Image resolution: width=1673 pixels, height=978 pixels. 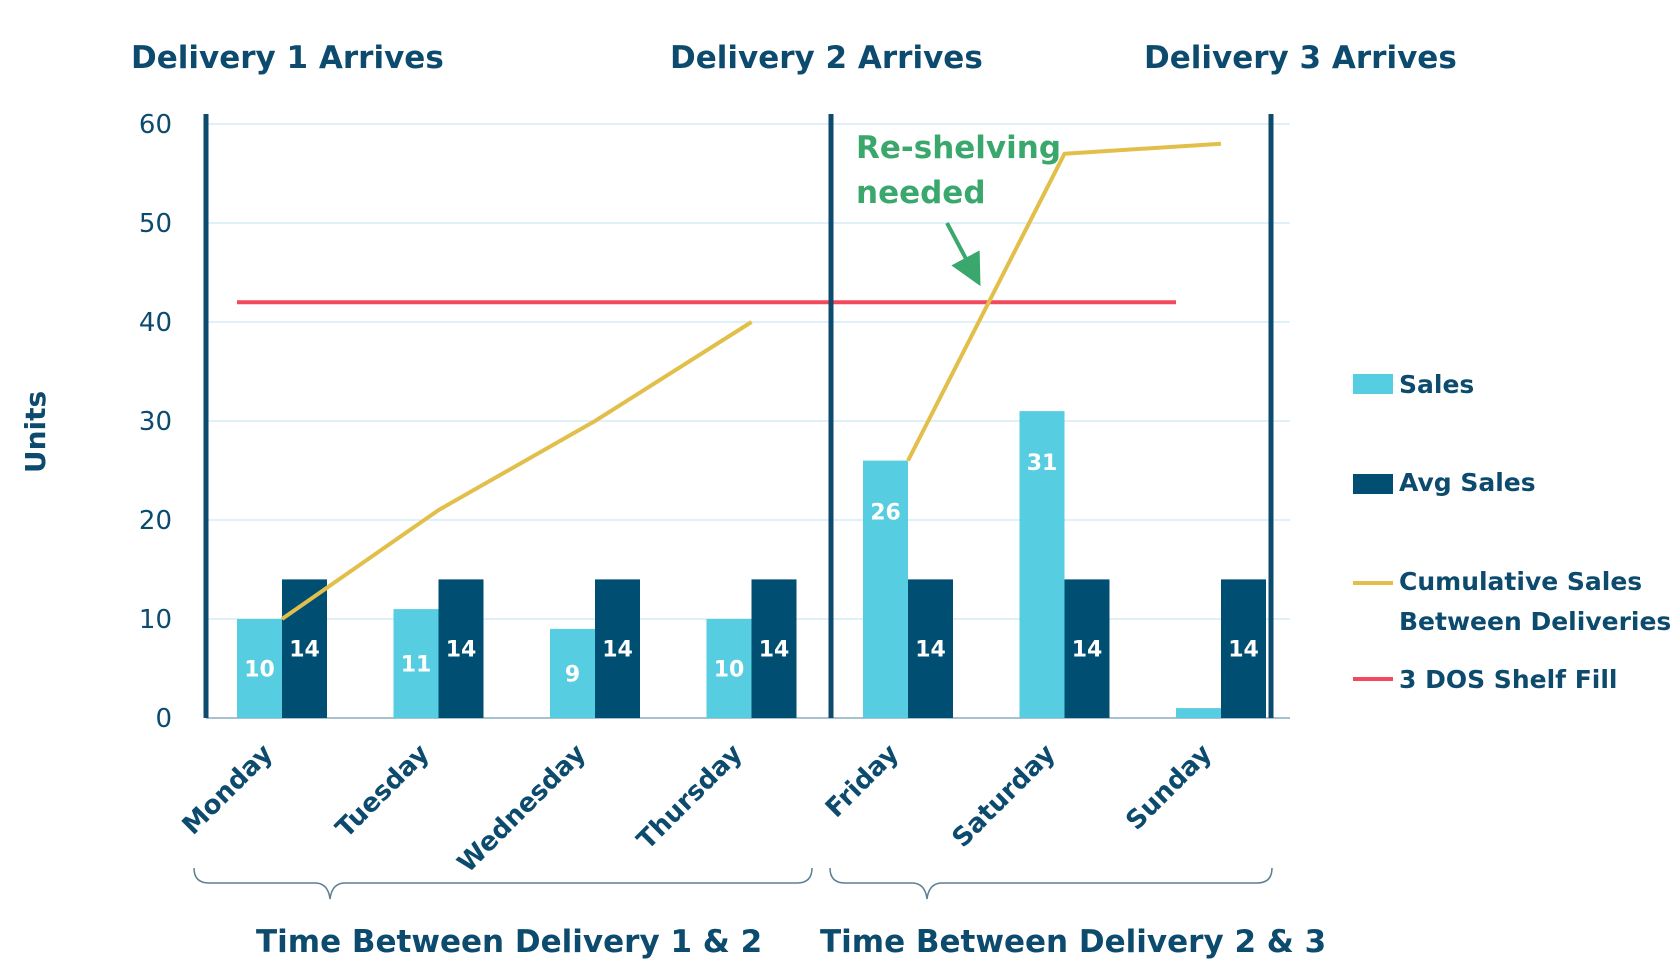 I want to click on legend-label-cumulative-1: Cumulative Sales, so click(x=1520, y=581).